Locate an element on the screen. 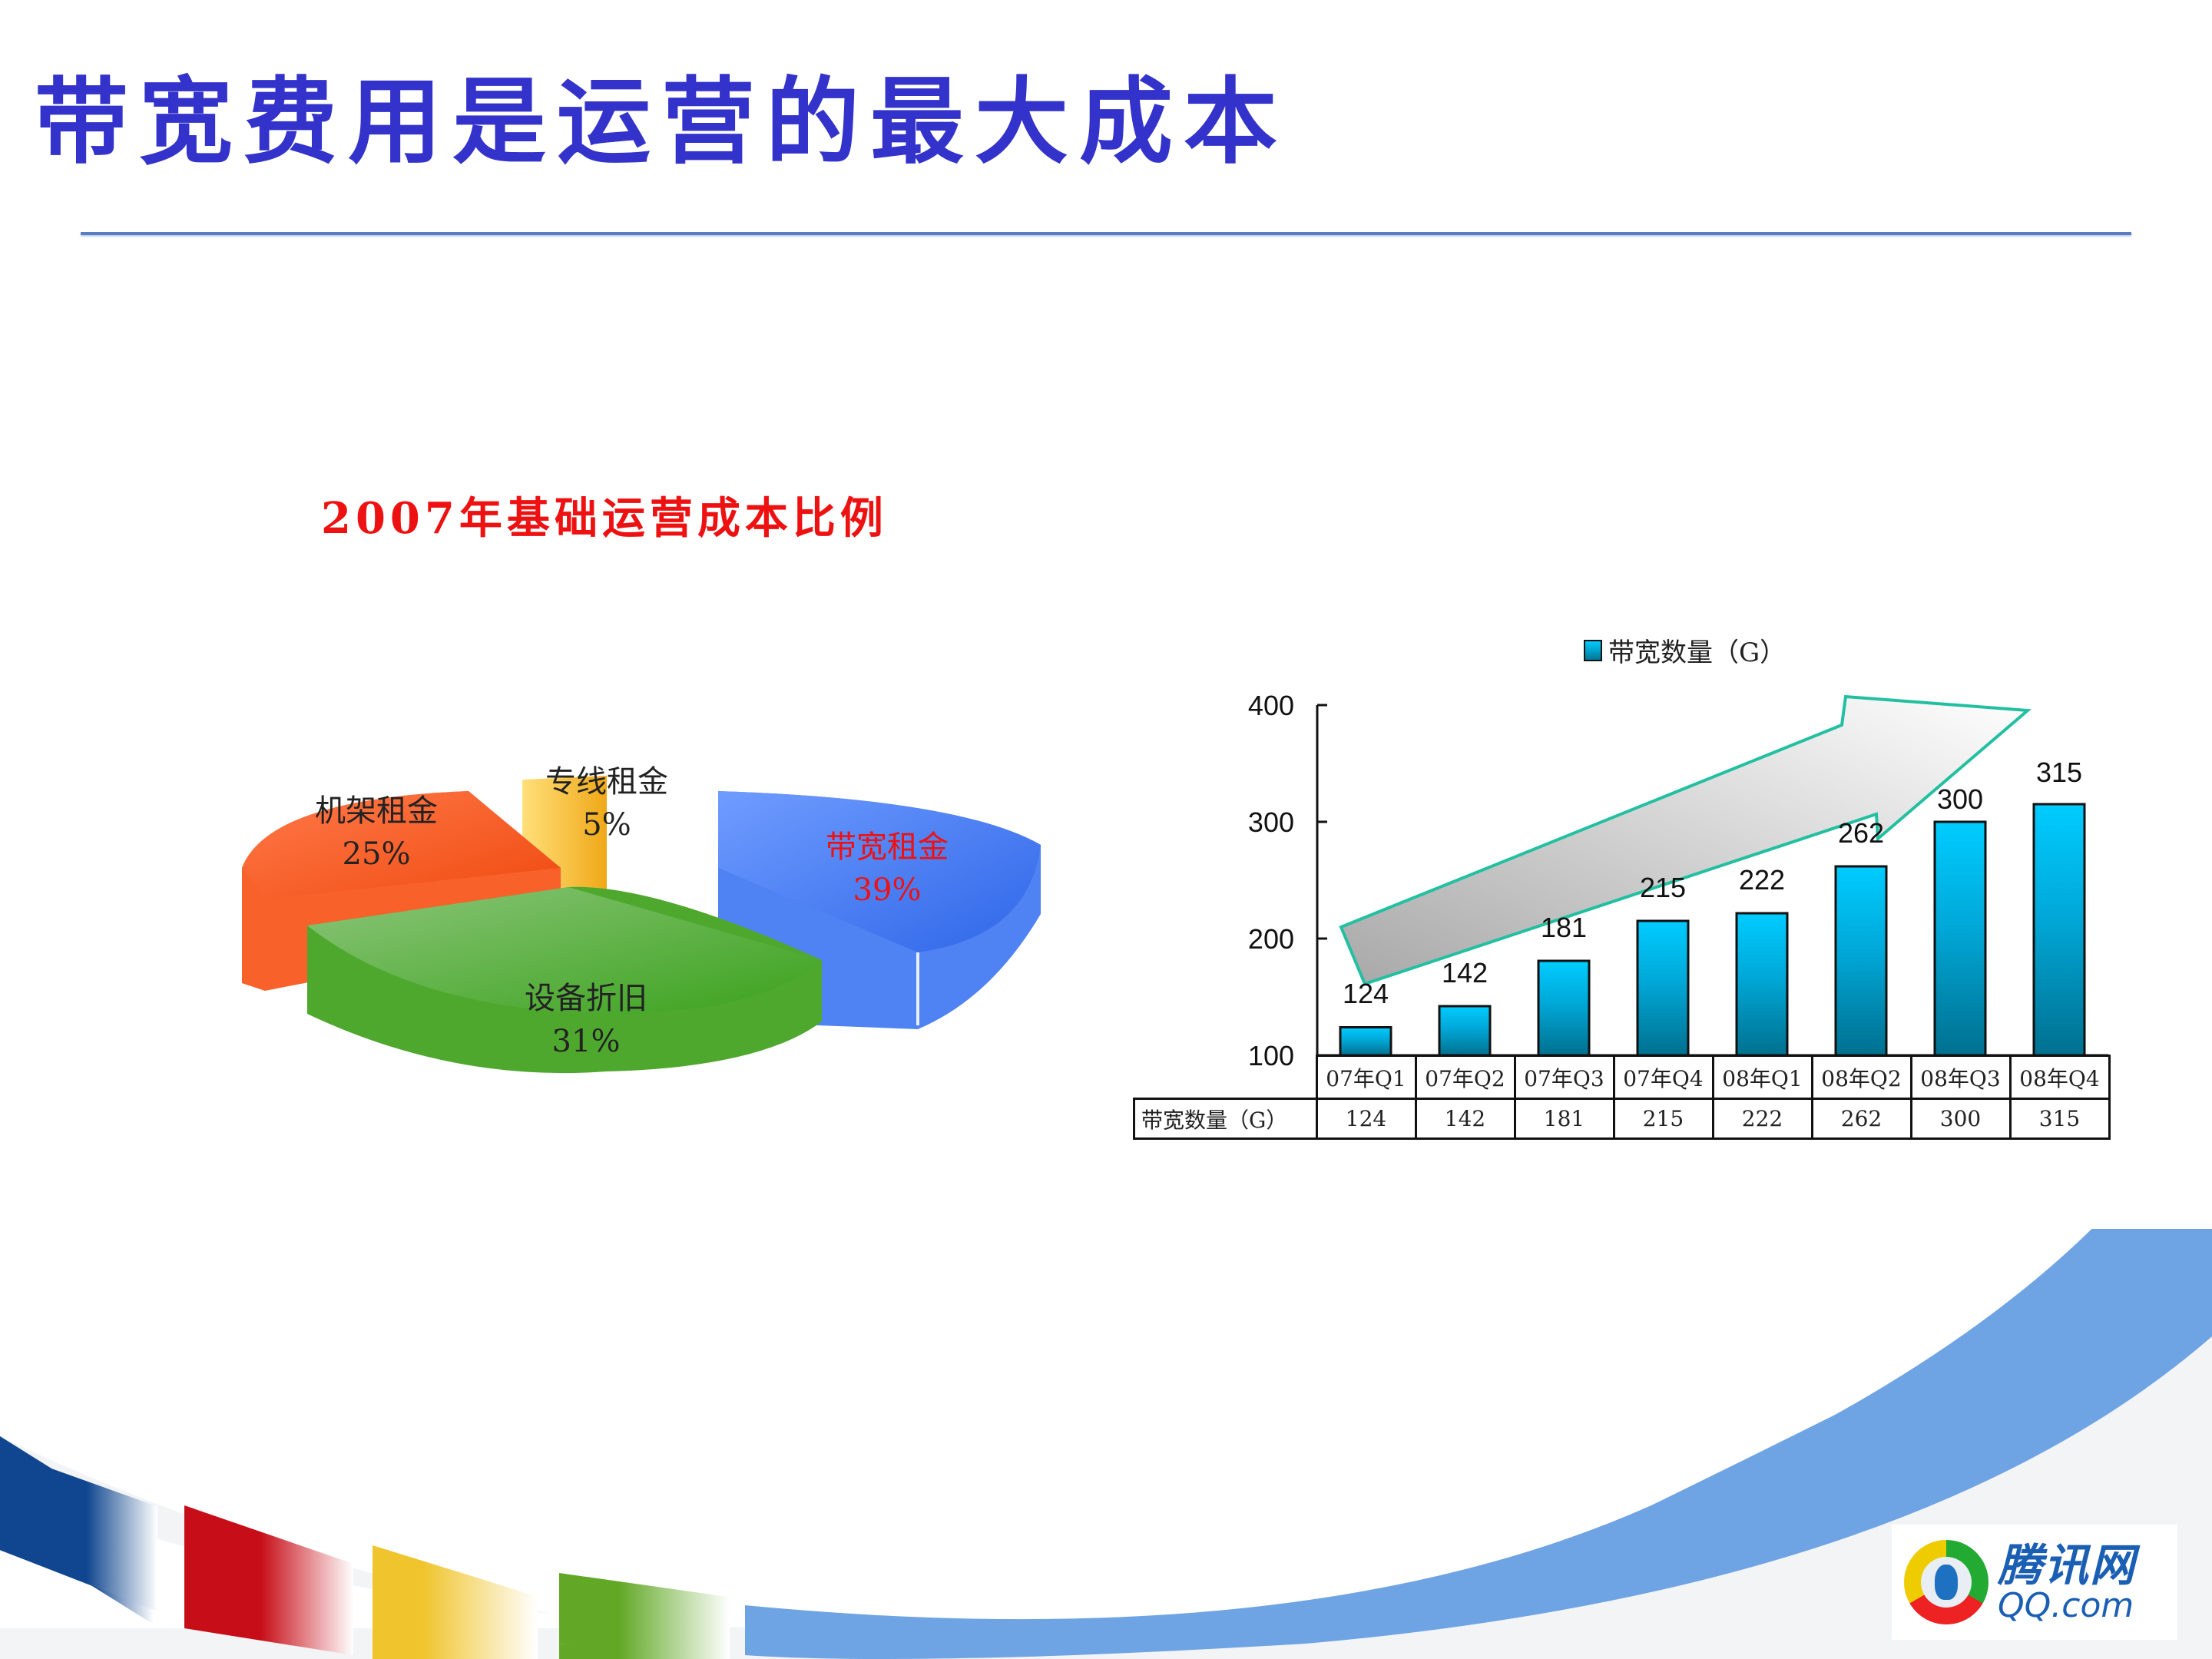 The height and width of the screenshot is (1659, 2212). pie-label-line-rent: 专线租金 5% is located at coordinates (607, 803).